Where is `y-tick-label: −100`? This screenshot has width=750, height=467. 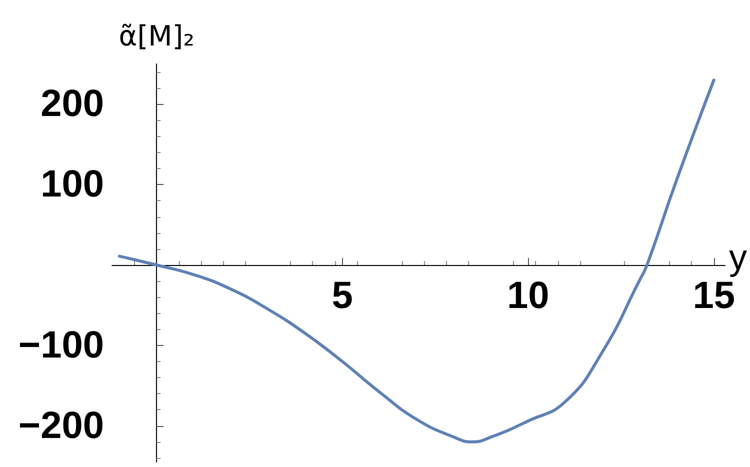 y-tick-label: −100 is located at coordinates (61, 345).